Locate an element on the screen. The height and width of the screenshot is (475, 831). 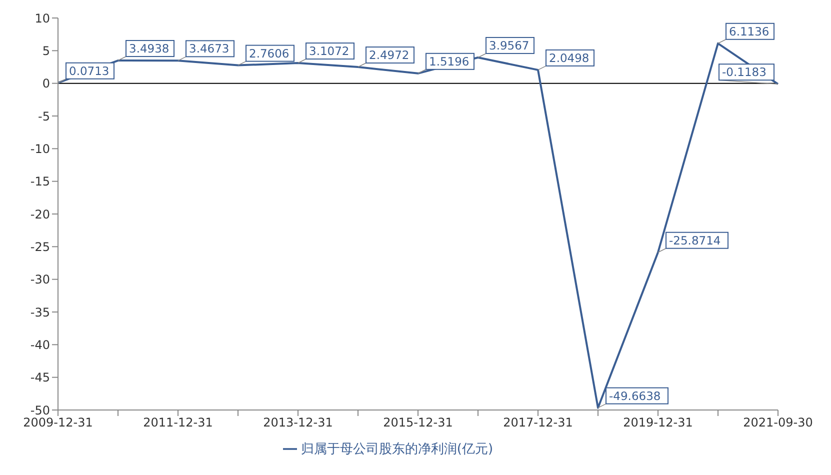
y-tick-label: -40 is located at coordinates (40, 345).